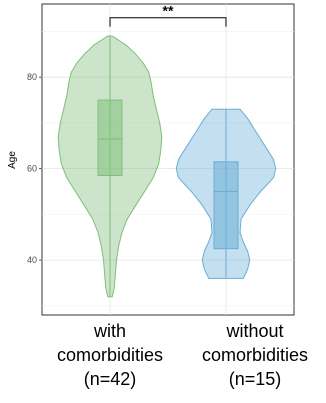 The width and height of the screenshot is (326, 403). Describe the element at coordinates (32, 77) in the screenshot. I see `y-tick-label: 80` at that location.